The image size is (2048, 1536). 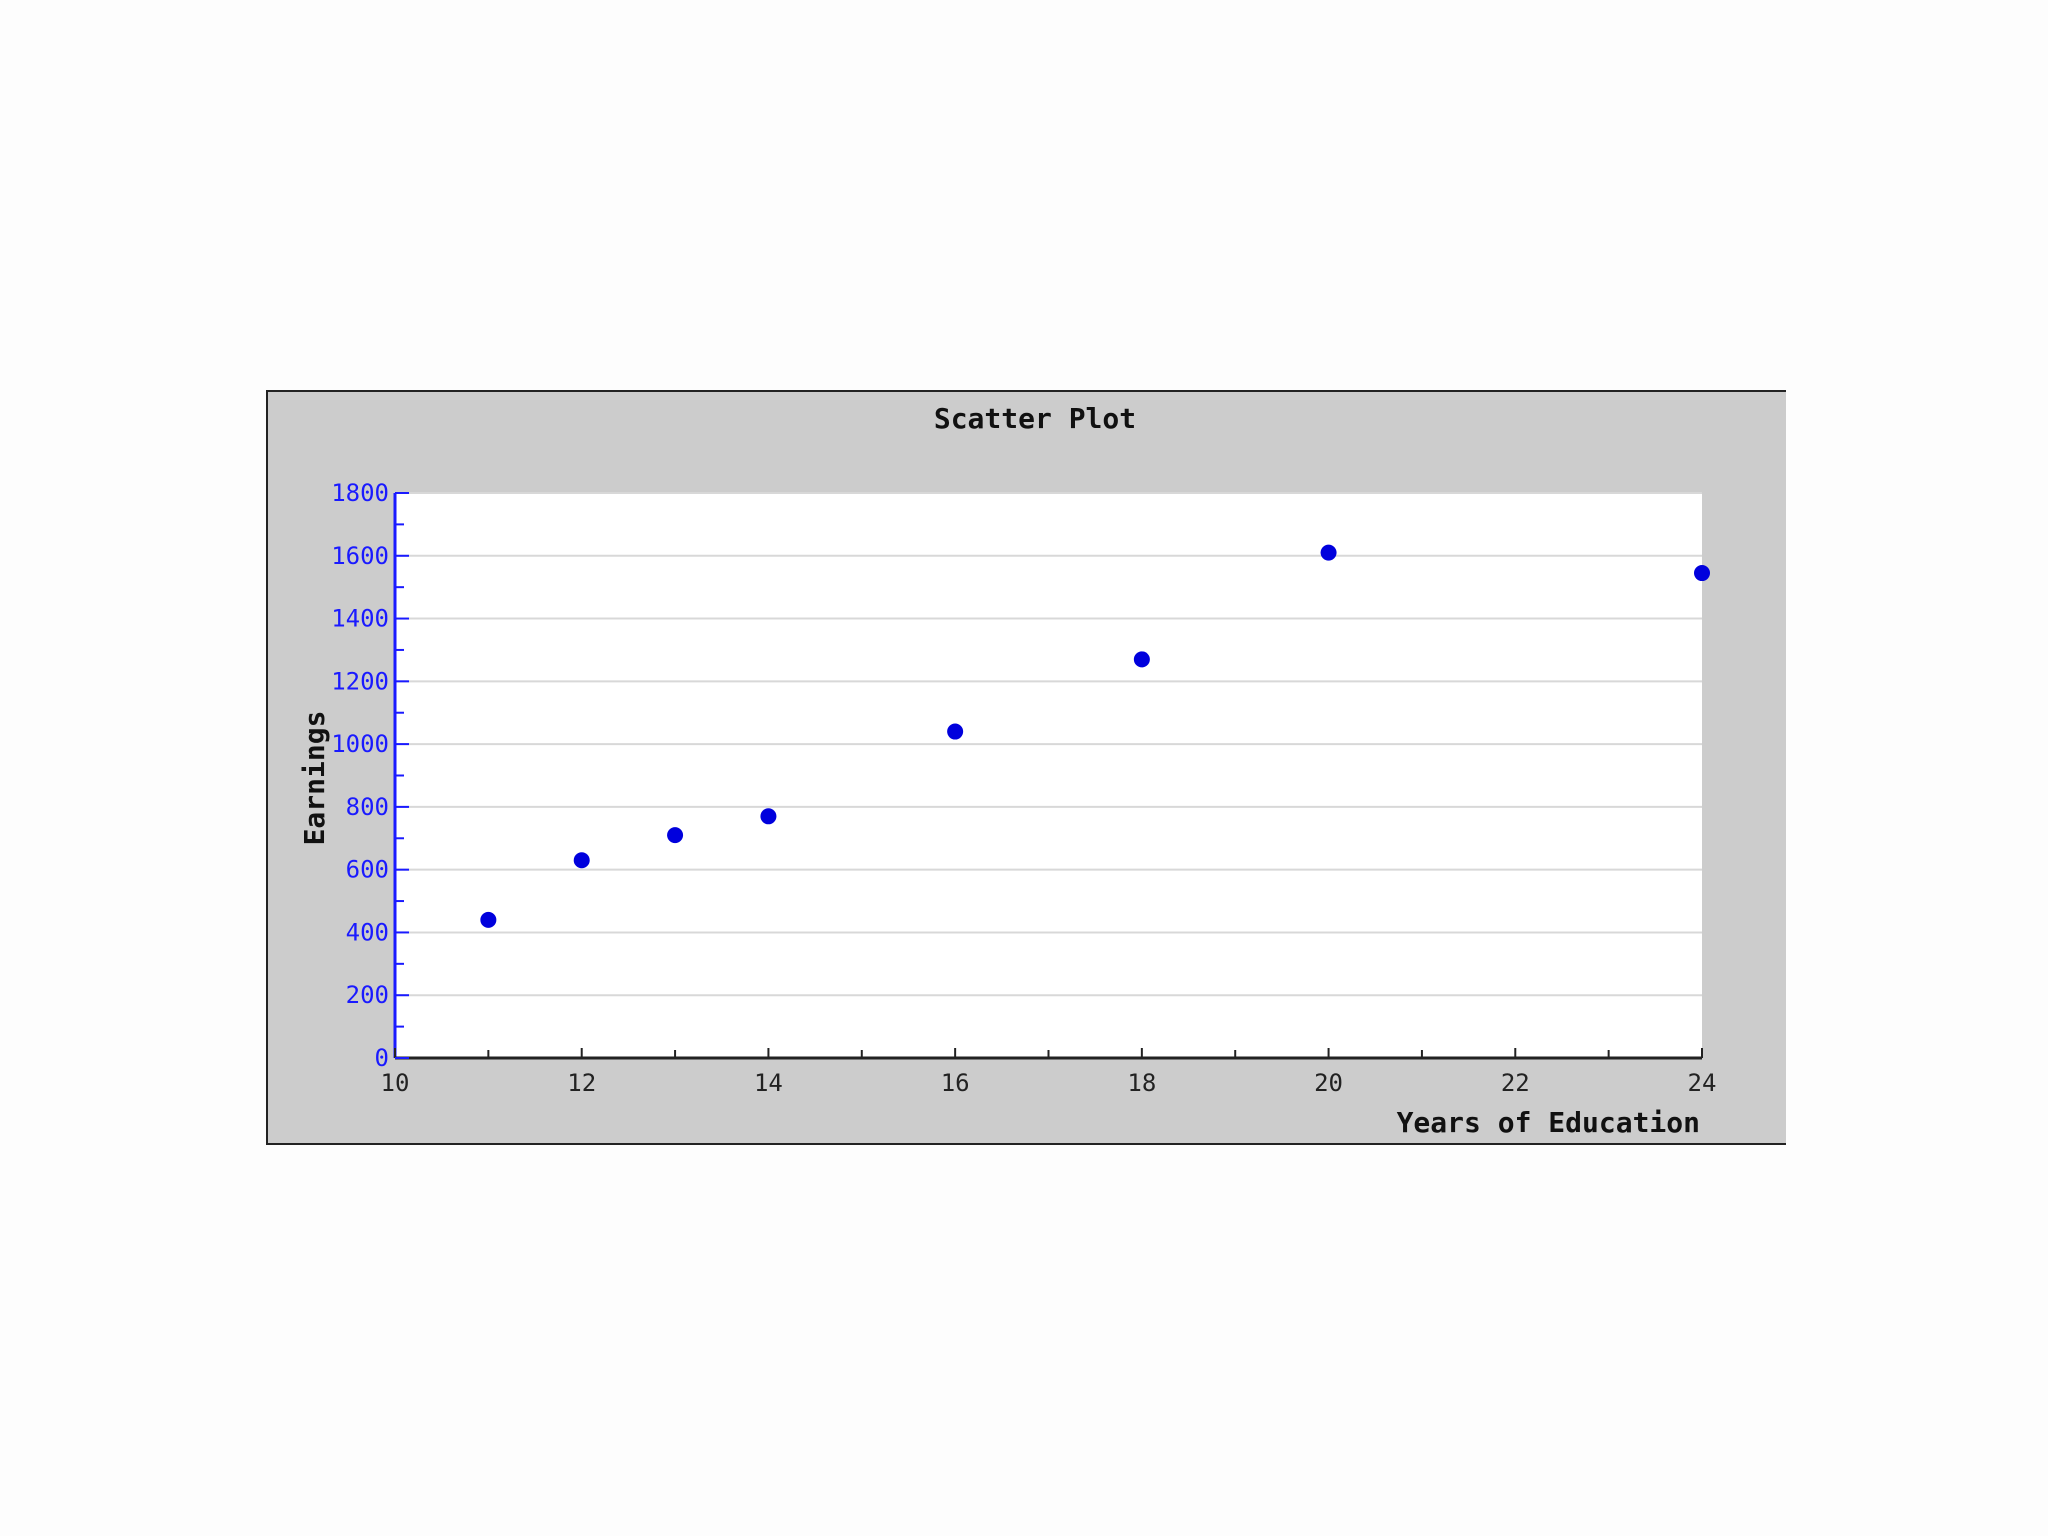 What do you see at coordinates (367, 932) in the screenshot?
I see `y-tick-label: 400` at bounding box center [367, 932].